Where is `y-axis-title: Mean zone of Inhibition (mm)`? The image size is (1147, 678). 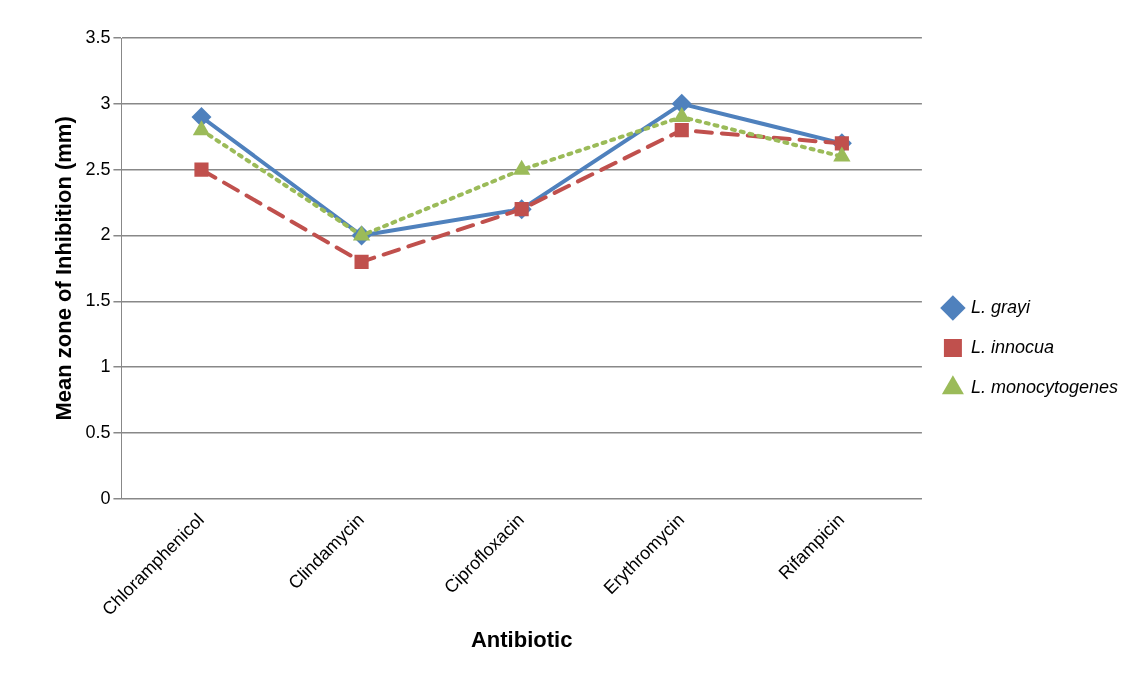
y-axis-title: Mean zone of Inhibition (mm) is located at coordinates (64, 268).